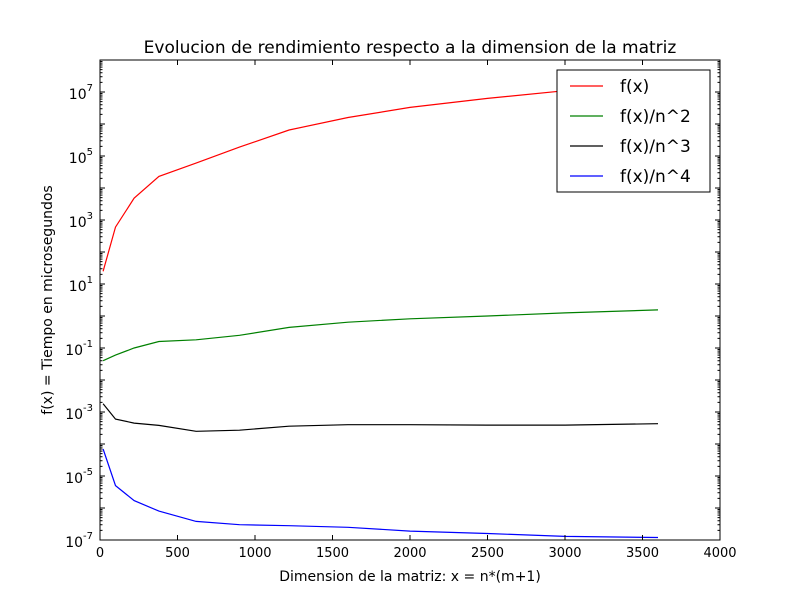  I want to click on y-tick-label: 10⁷, so click(81, 93).